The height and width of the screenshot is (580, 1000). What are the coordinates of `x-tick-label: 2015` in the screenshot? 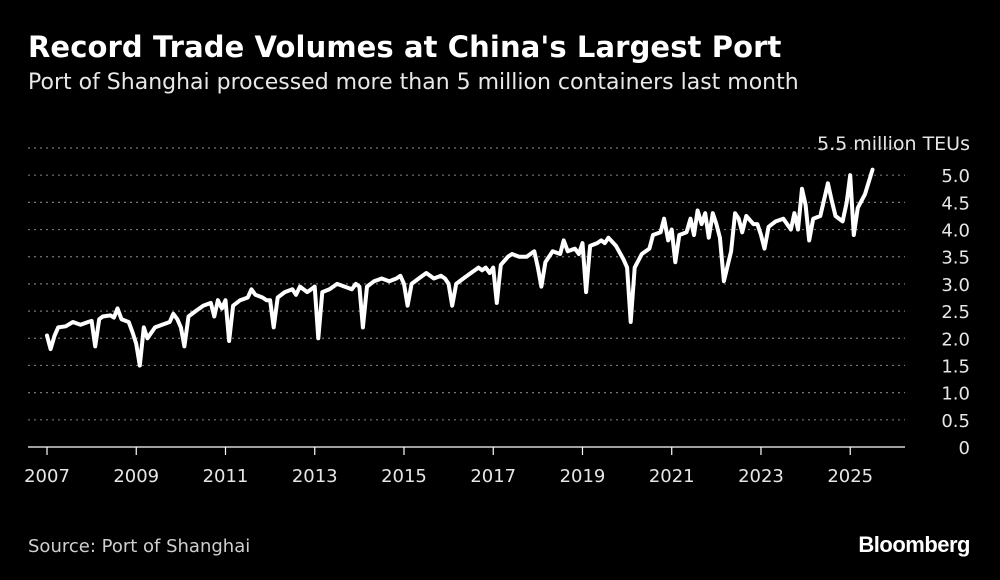 It's located at (404, 476).